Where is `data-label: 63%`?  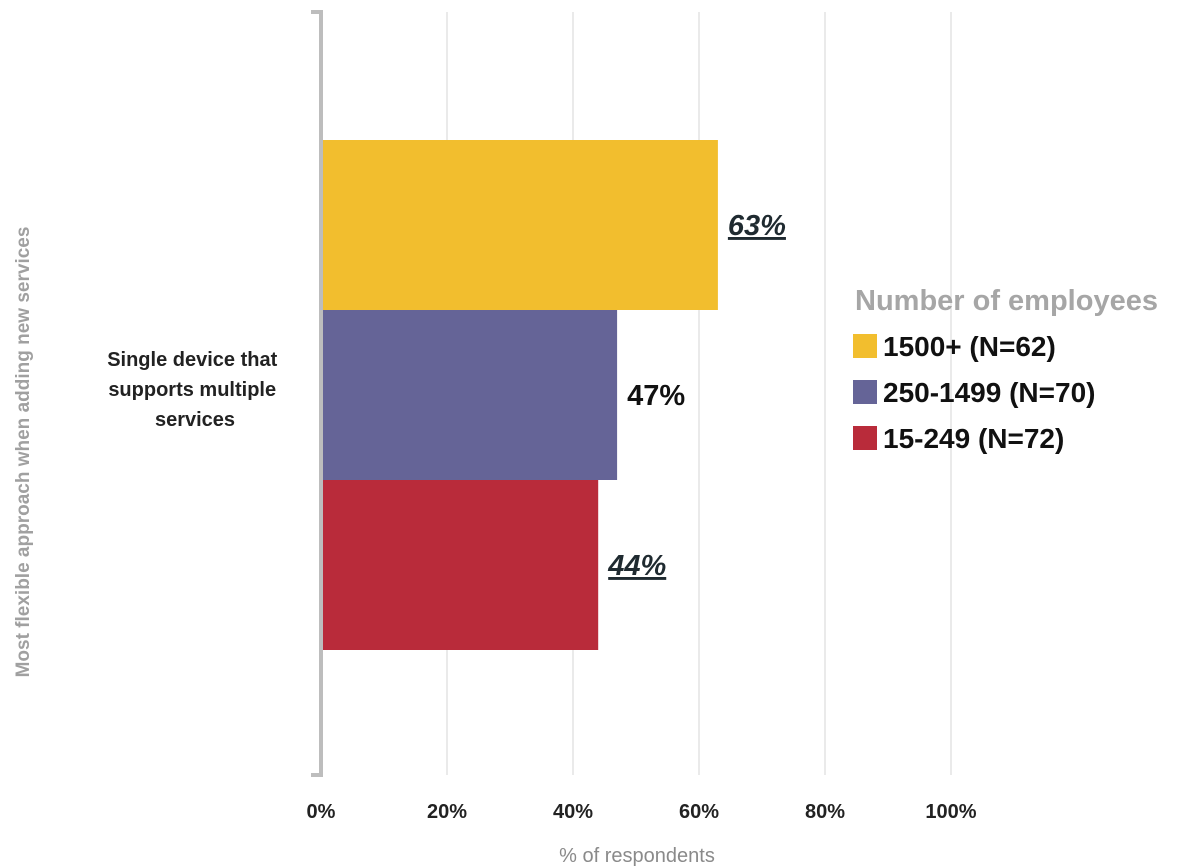
data-label: 63% is located at coordinates (757, 226).